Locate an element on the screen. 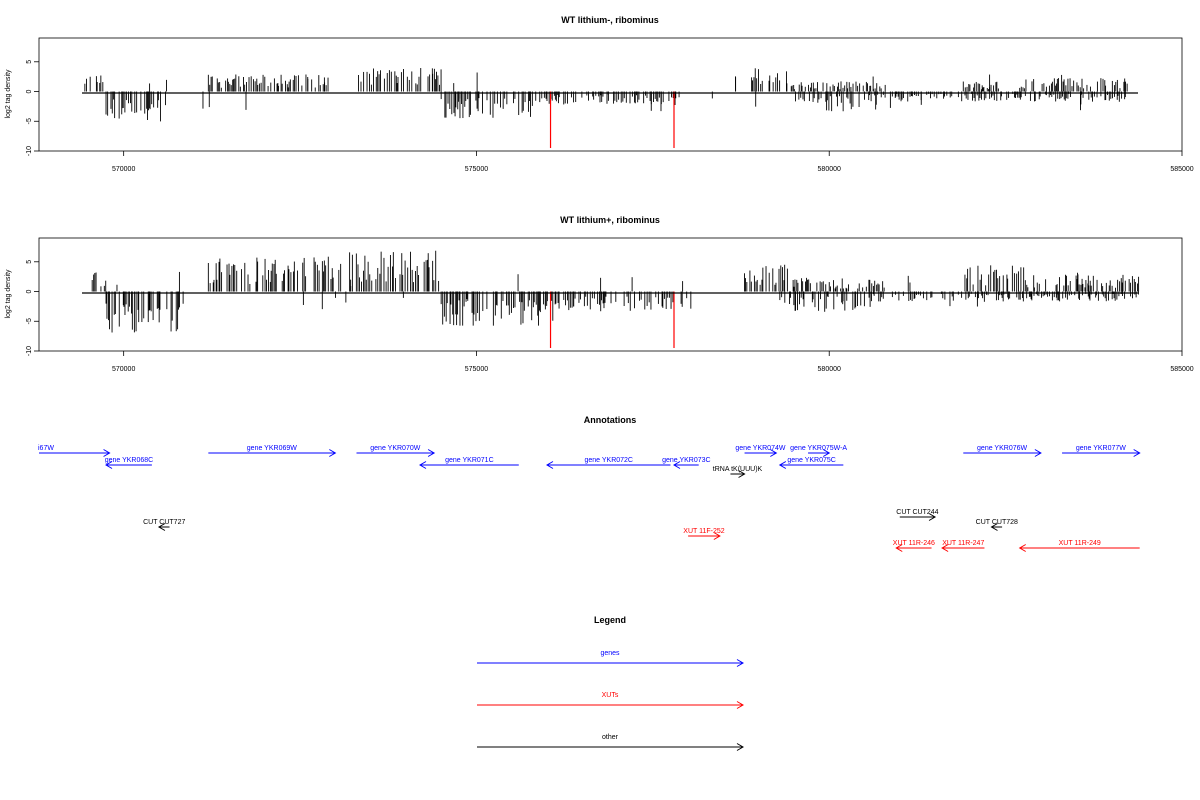  feature-xut: XUT 11R-246 is located at coordinates (914, 546).